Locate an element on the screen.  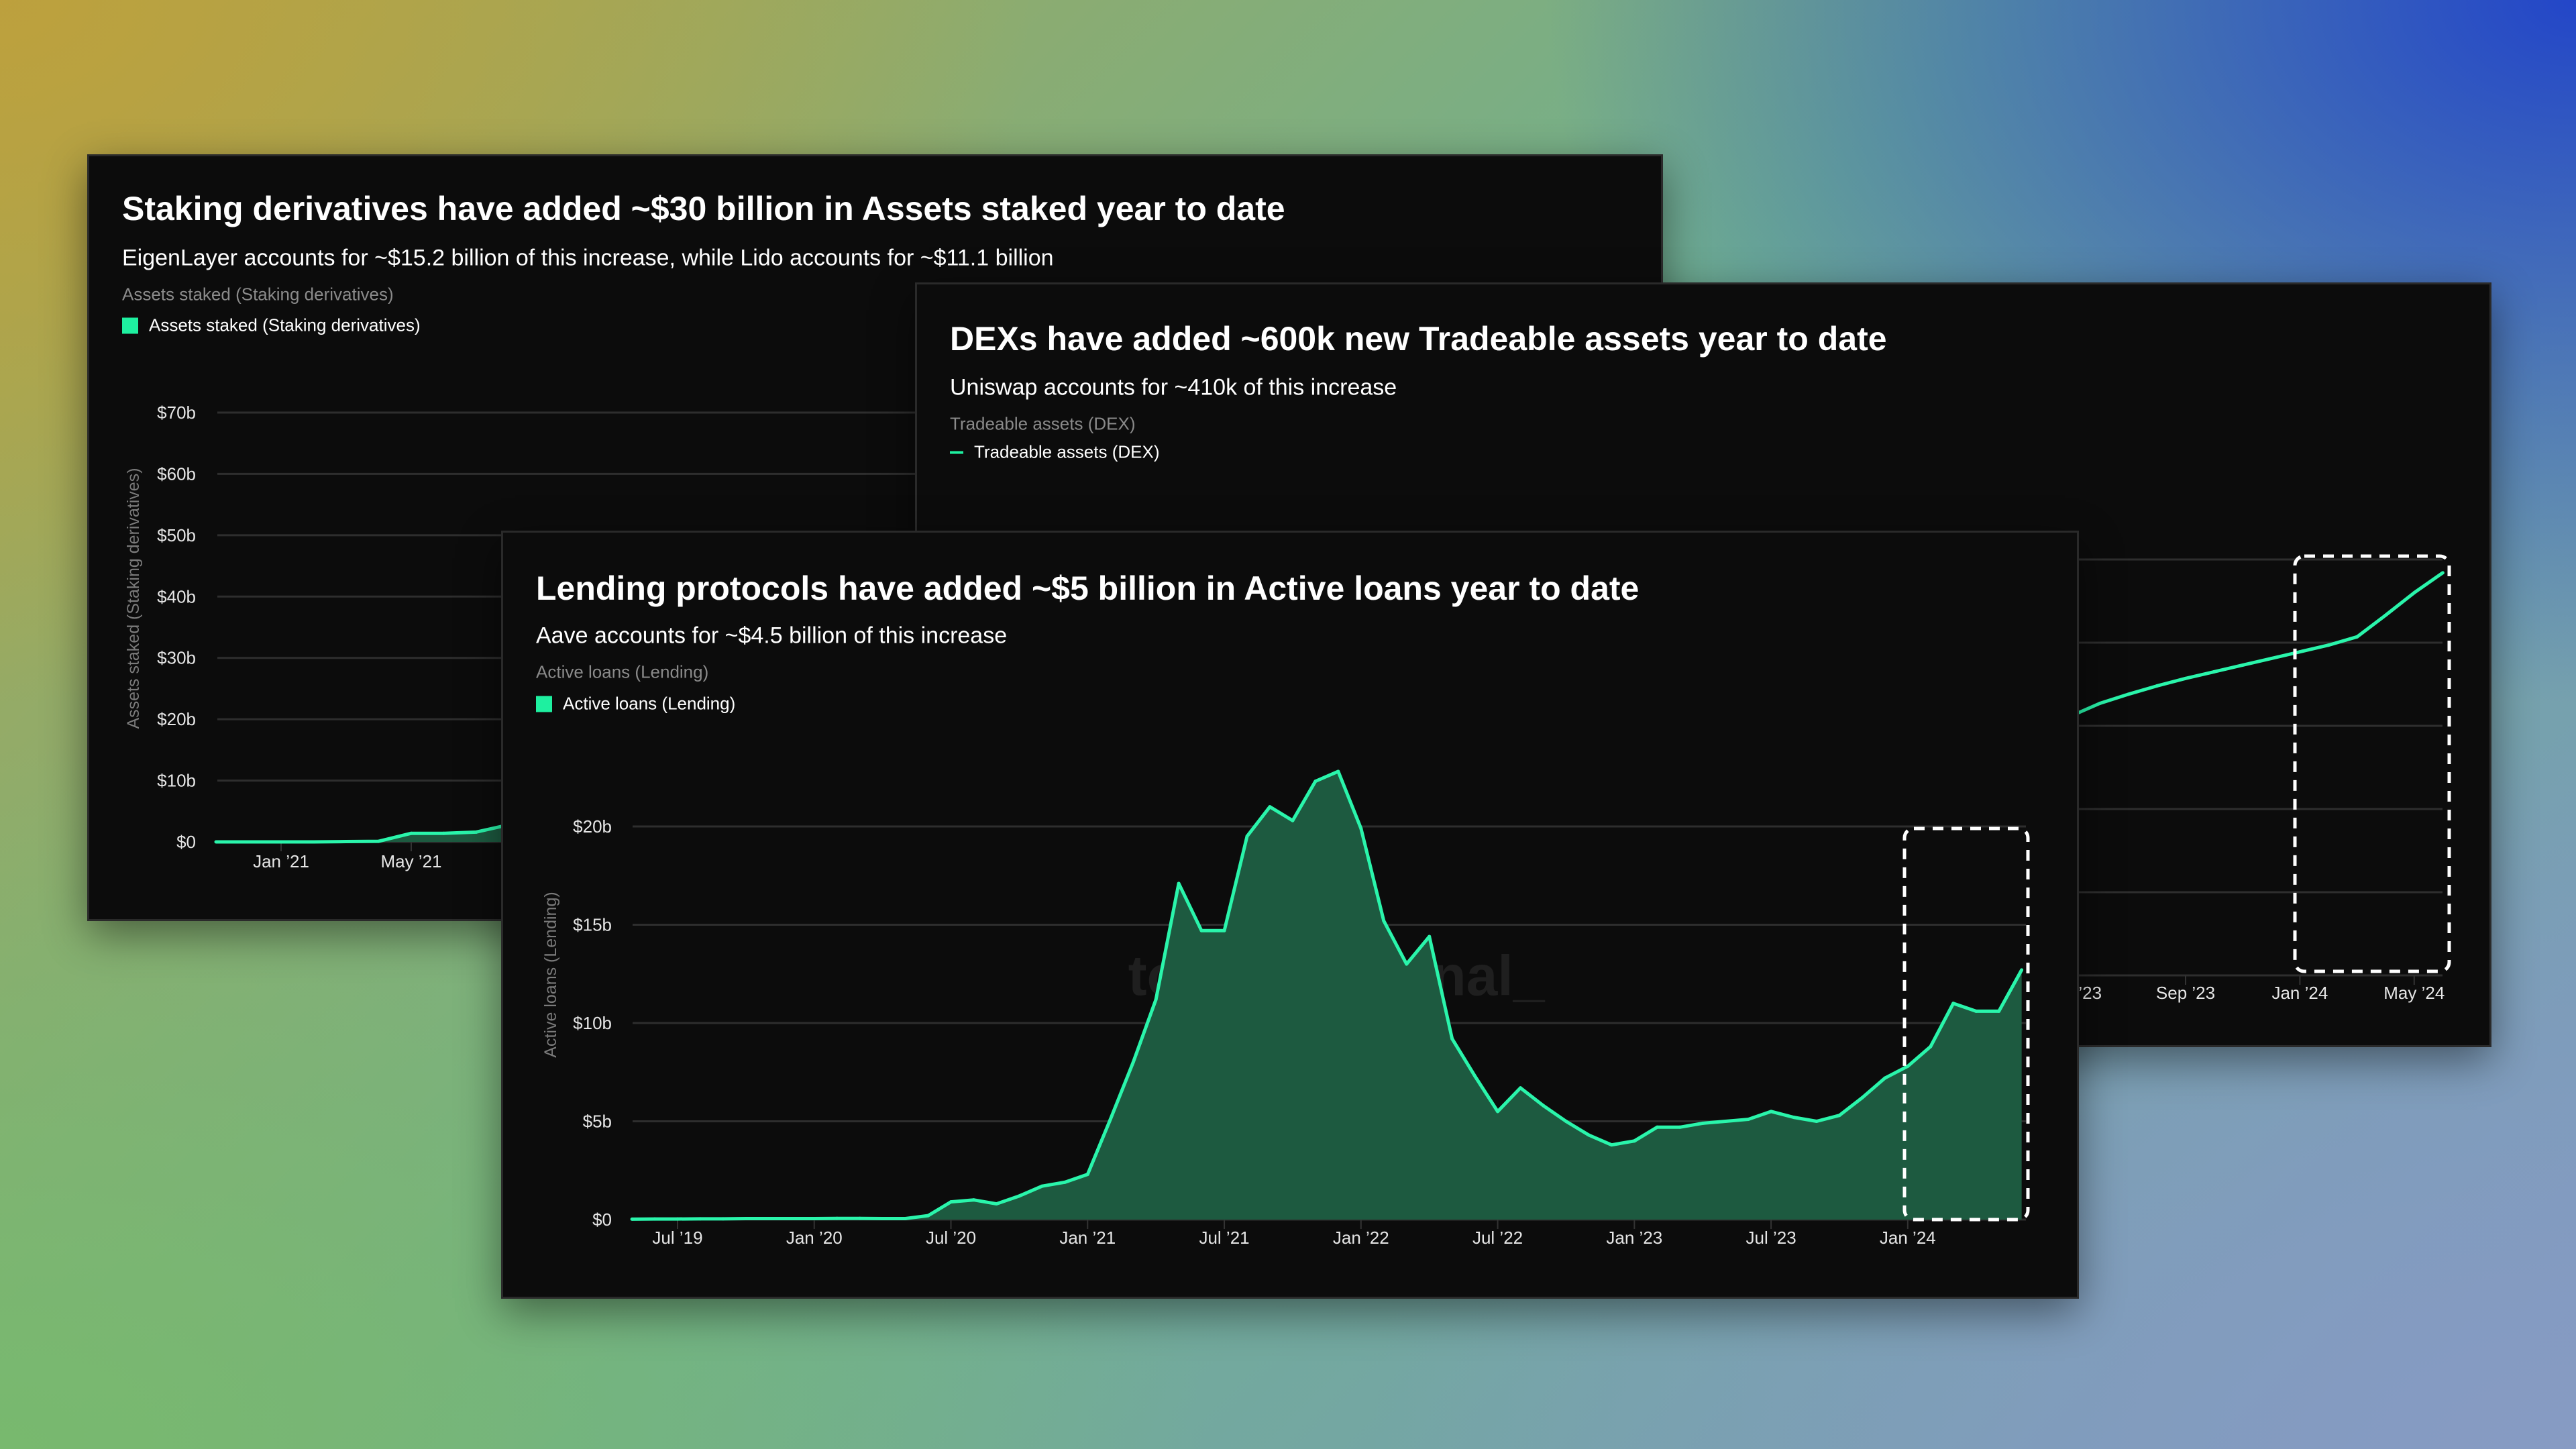
y-tick-label: $70b is located at coordinates (176, 412).